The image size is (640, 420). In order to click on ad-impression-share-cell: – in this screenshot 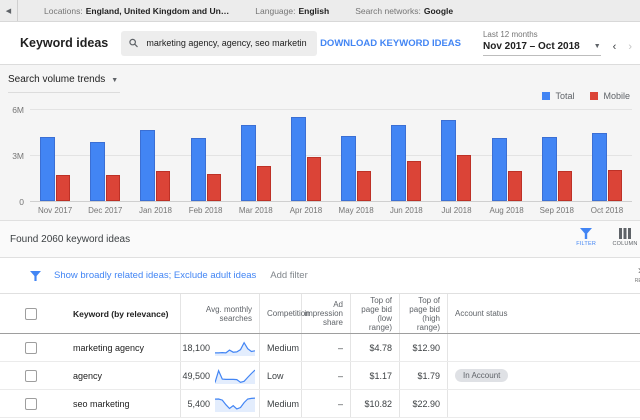, I will do `click(326, 347)`.